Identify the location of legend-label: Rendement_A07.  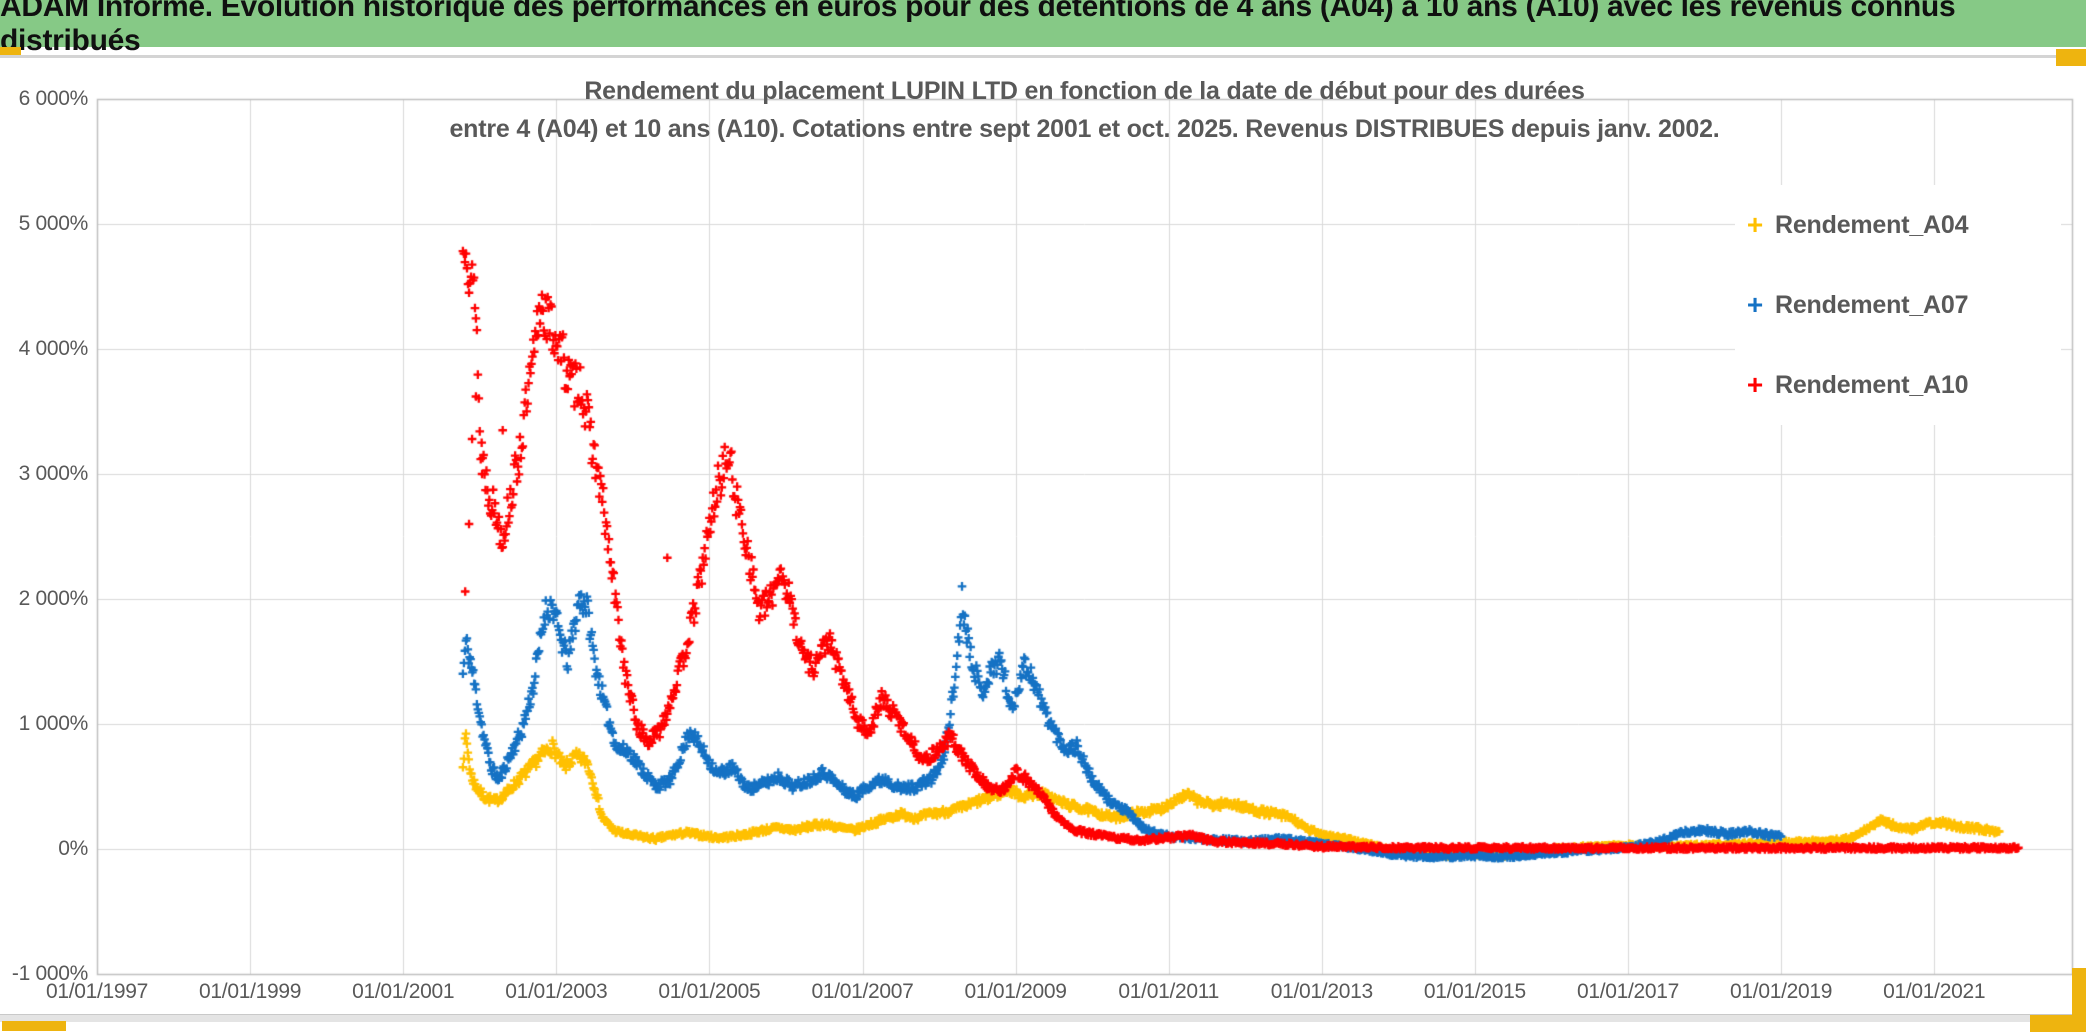
(1872, 304).